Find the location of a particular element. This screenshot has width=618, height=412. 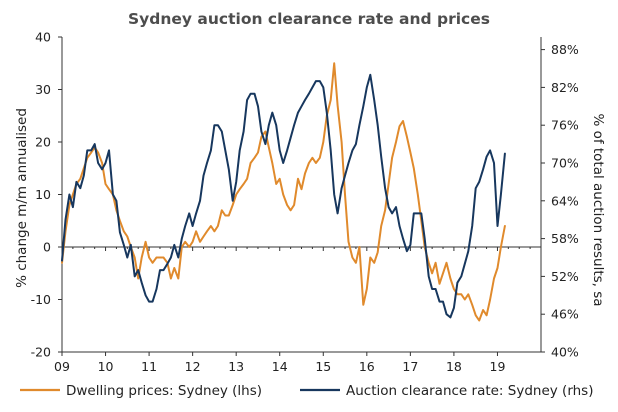

left-axis-label: % change m/m annualised is located at coordinates (22, 198).